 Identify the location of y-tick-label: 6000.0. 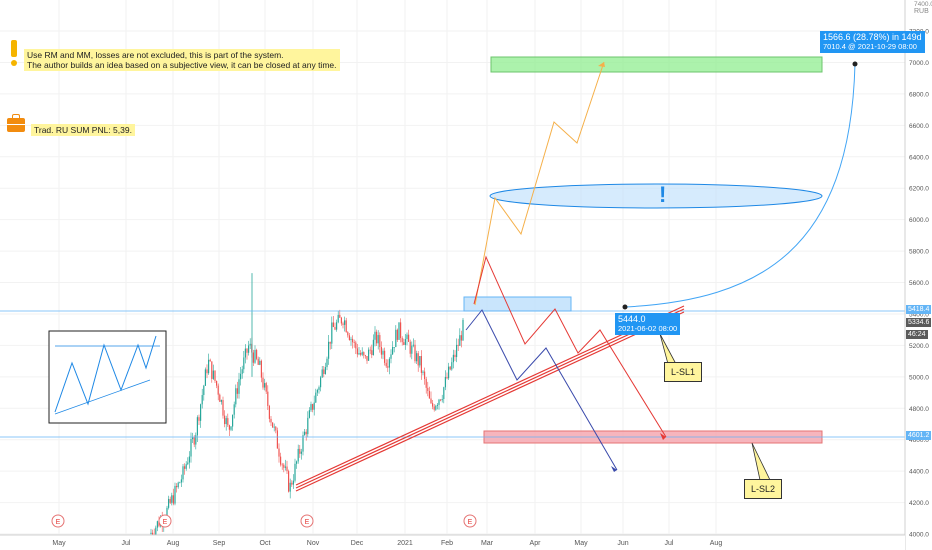
(919, 220).